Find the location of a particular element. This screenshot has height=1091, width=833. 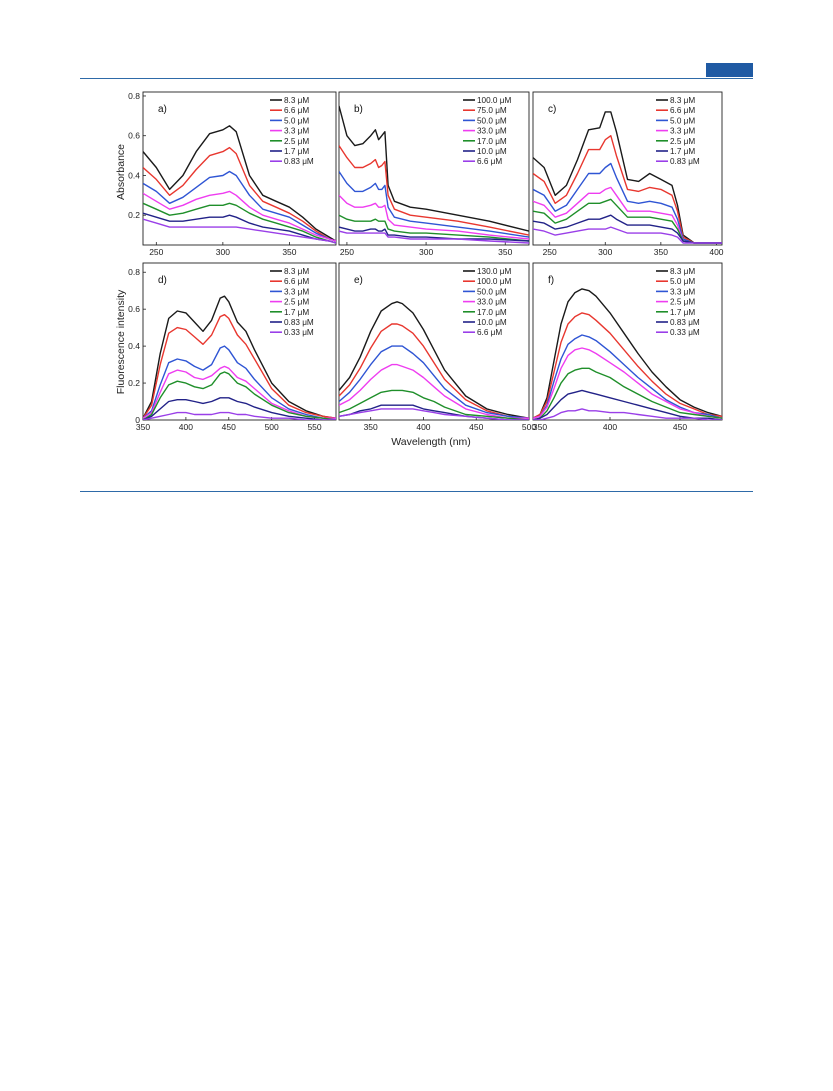

y-tick-label: 0 is located at coordinates (137, 420).